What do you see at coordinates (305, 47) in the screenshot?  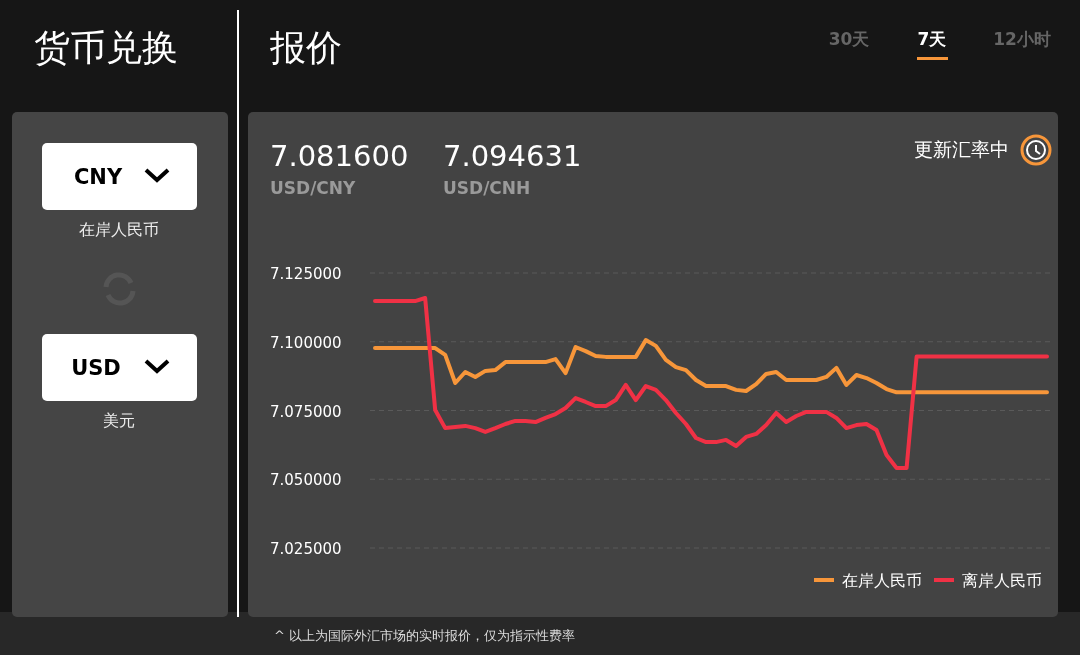 I see `chart-title: 报价` at bounding box center [305, 47].